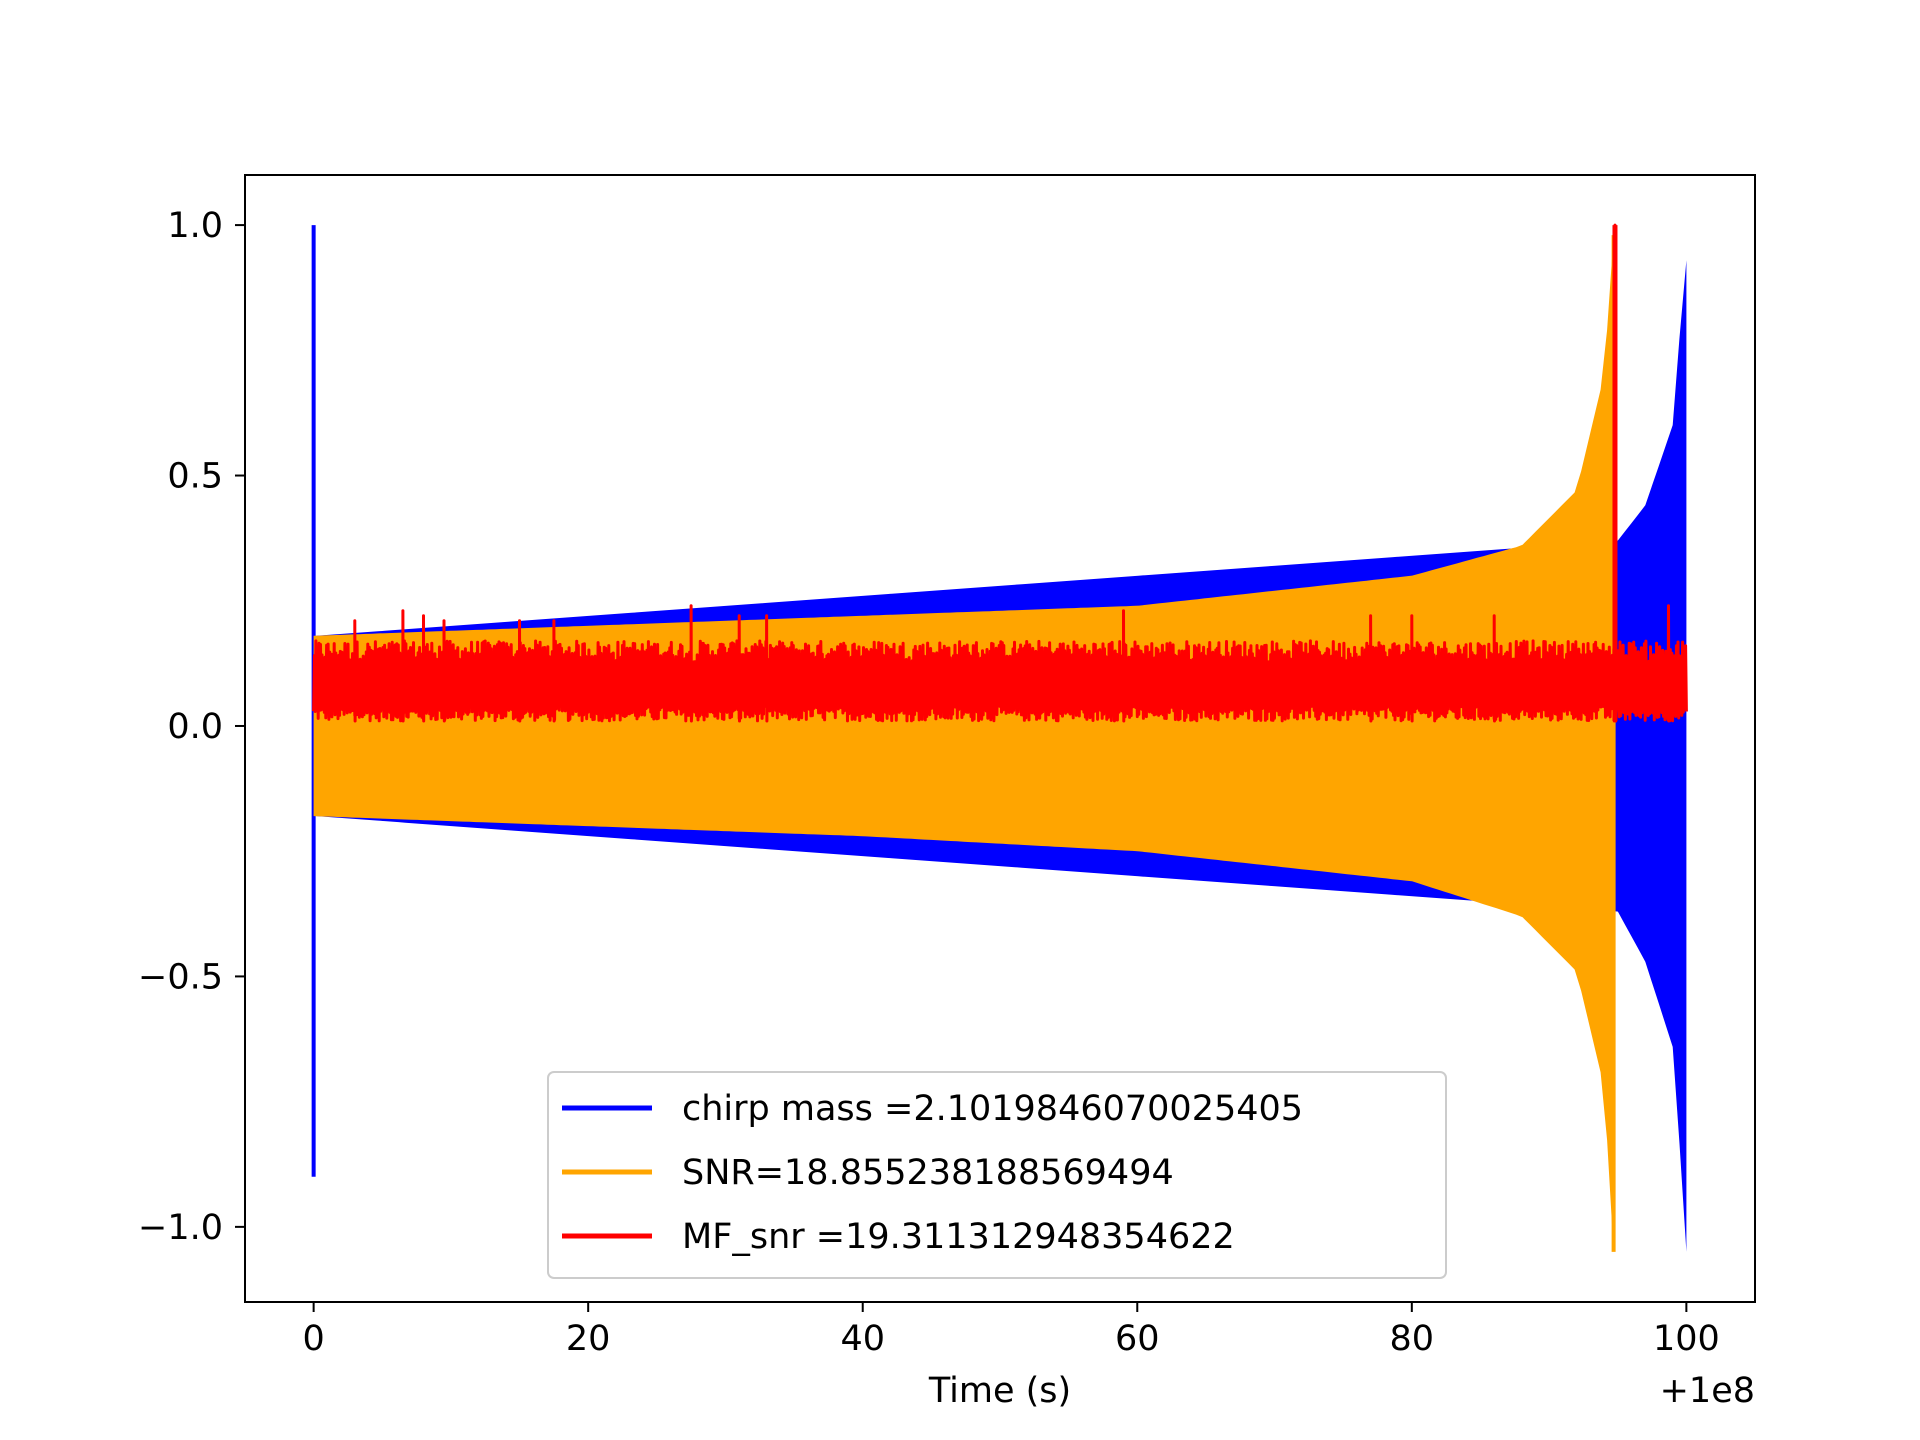  Describe the element at coordinates (1011, 1330) in the screenshot. I see `x-axis: 0 20 40 60 80 100` at that location.